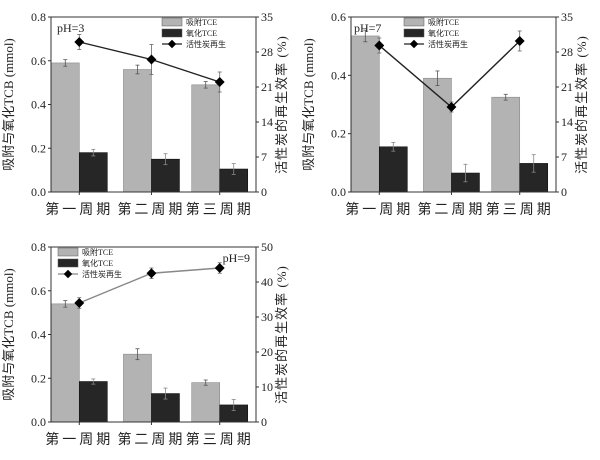  What do you see at coordinates (267, 247) in the screenshot?
I see `y2-tick-label: 50` at bounding box center [267, 247].